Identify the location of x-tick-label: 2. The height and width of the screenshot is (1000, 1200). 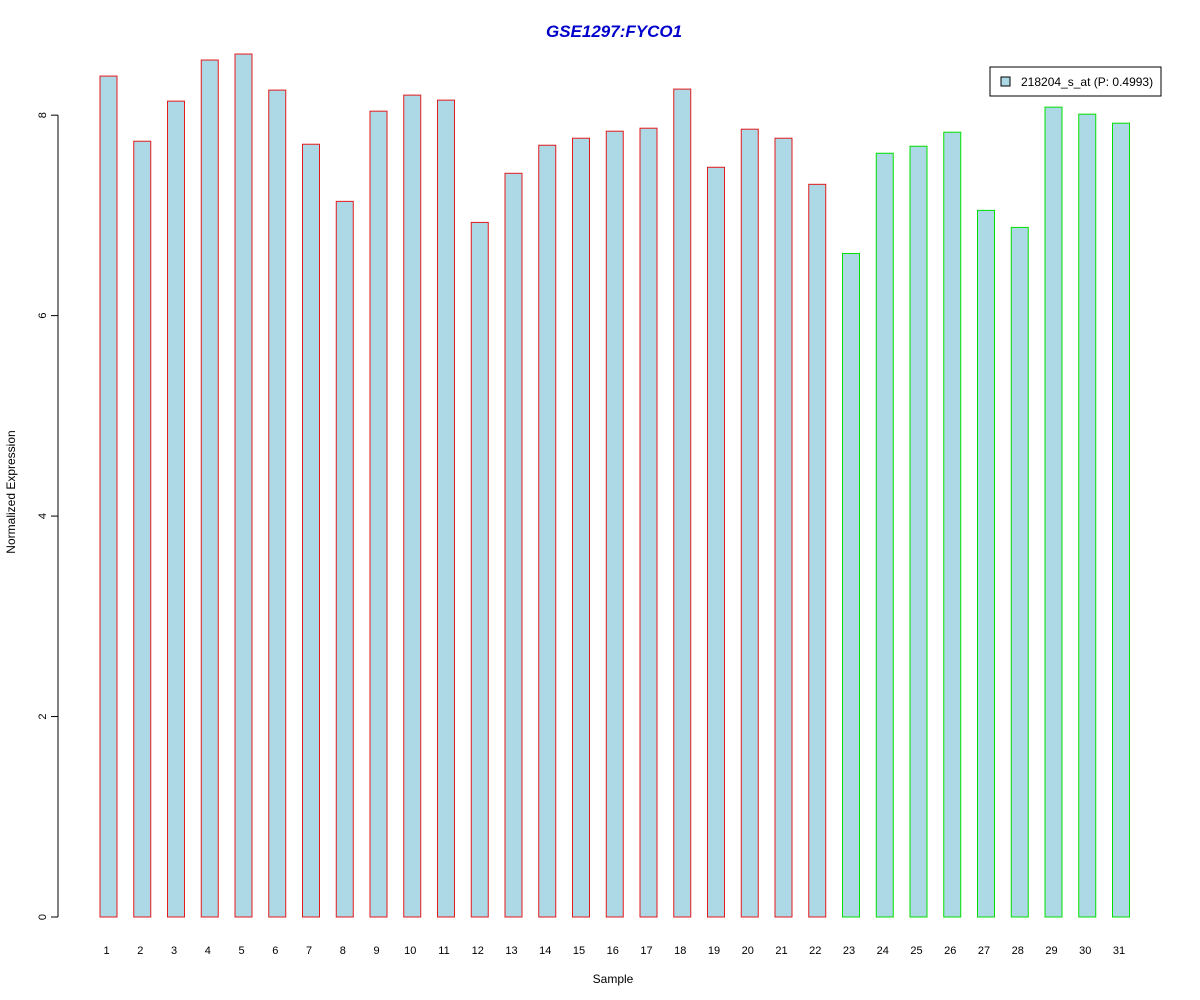
(140, 951).